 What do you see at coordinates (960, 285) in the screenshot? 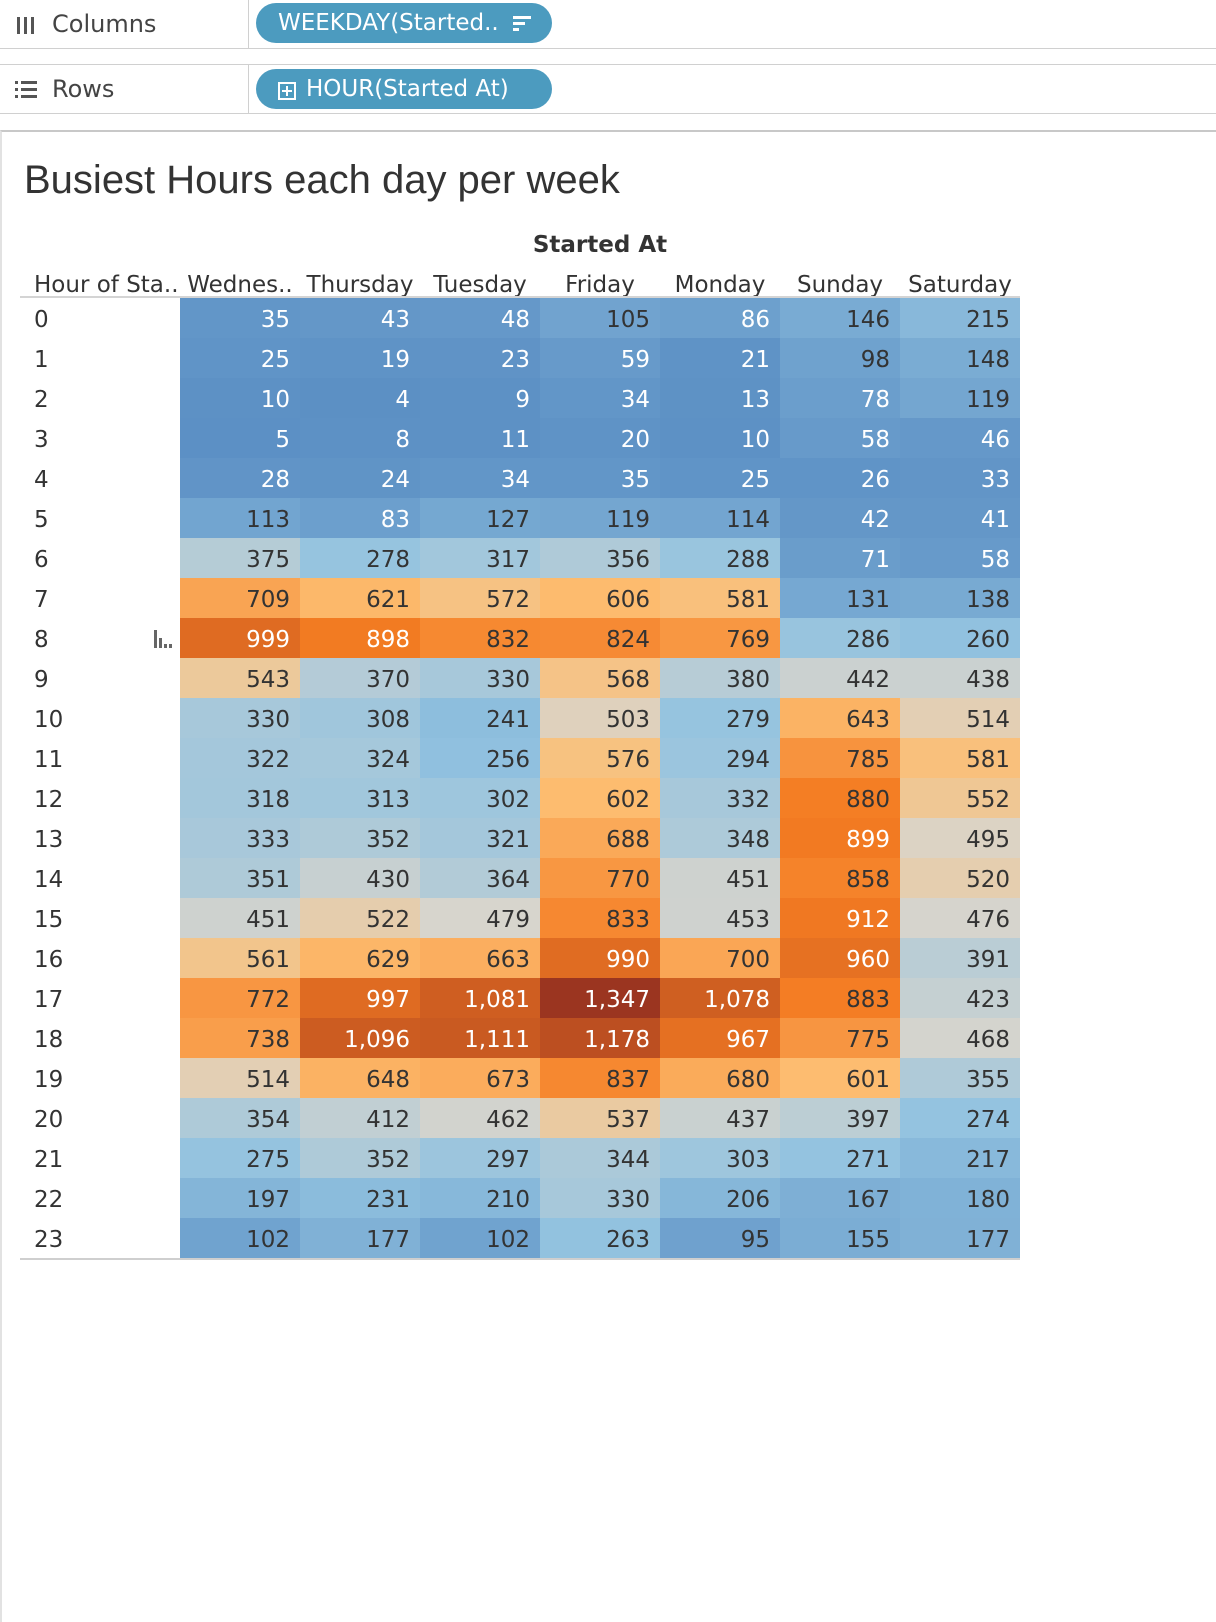
I see `column-header: Saturday` at bounding box center [960, 285].